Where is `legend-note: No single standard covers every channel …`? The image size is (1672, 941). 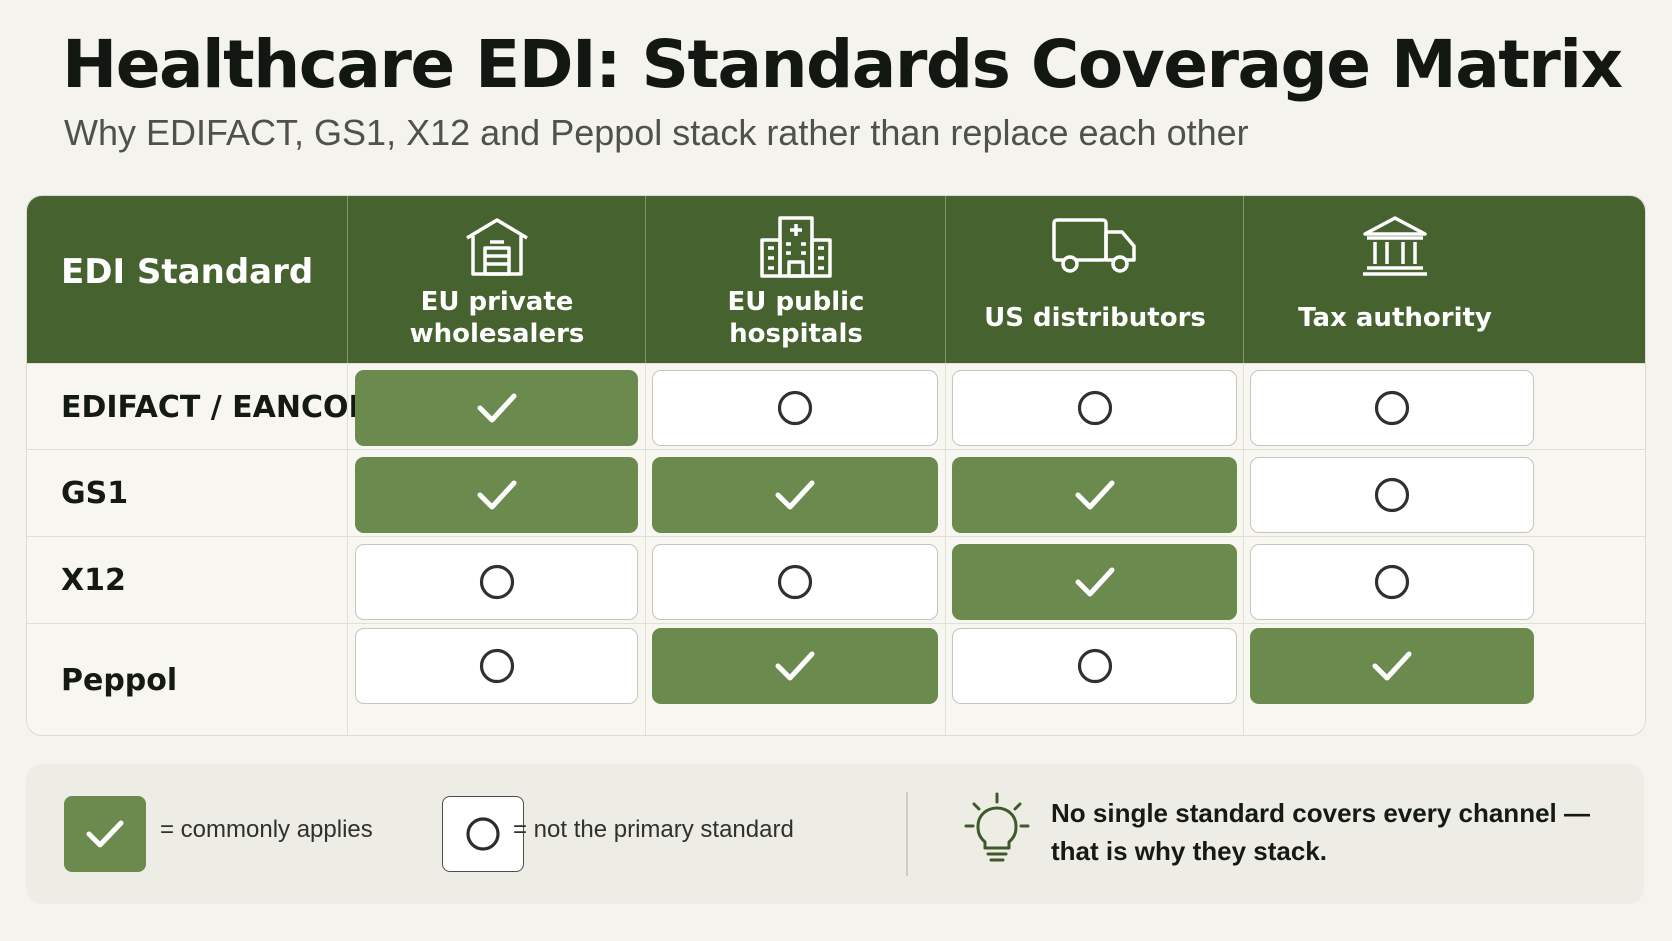 legend-note: No single standard covers every channel … is located at coordinates (1320, 832).